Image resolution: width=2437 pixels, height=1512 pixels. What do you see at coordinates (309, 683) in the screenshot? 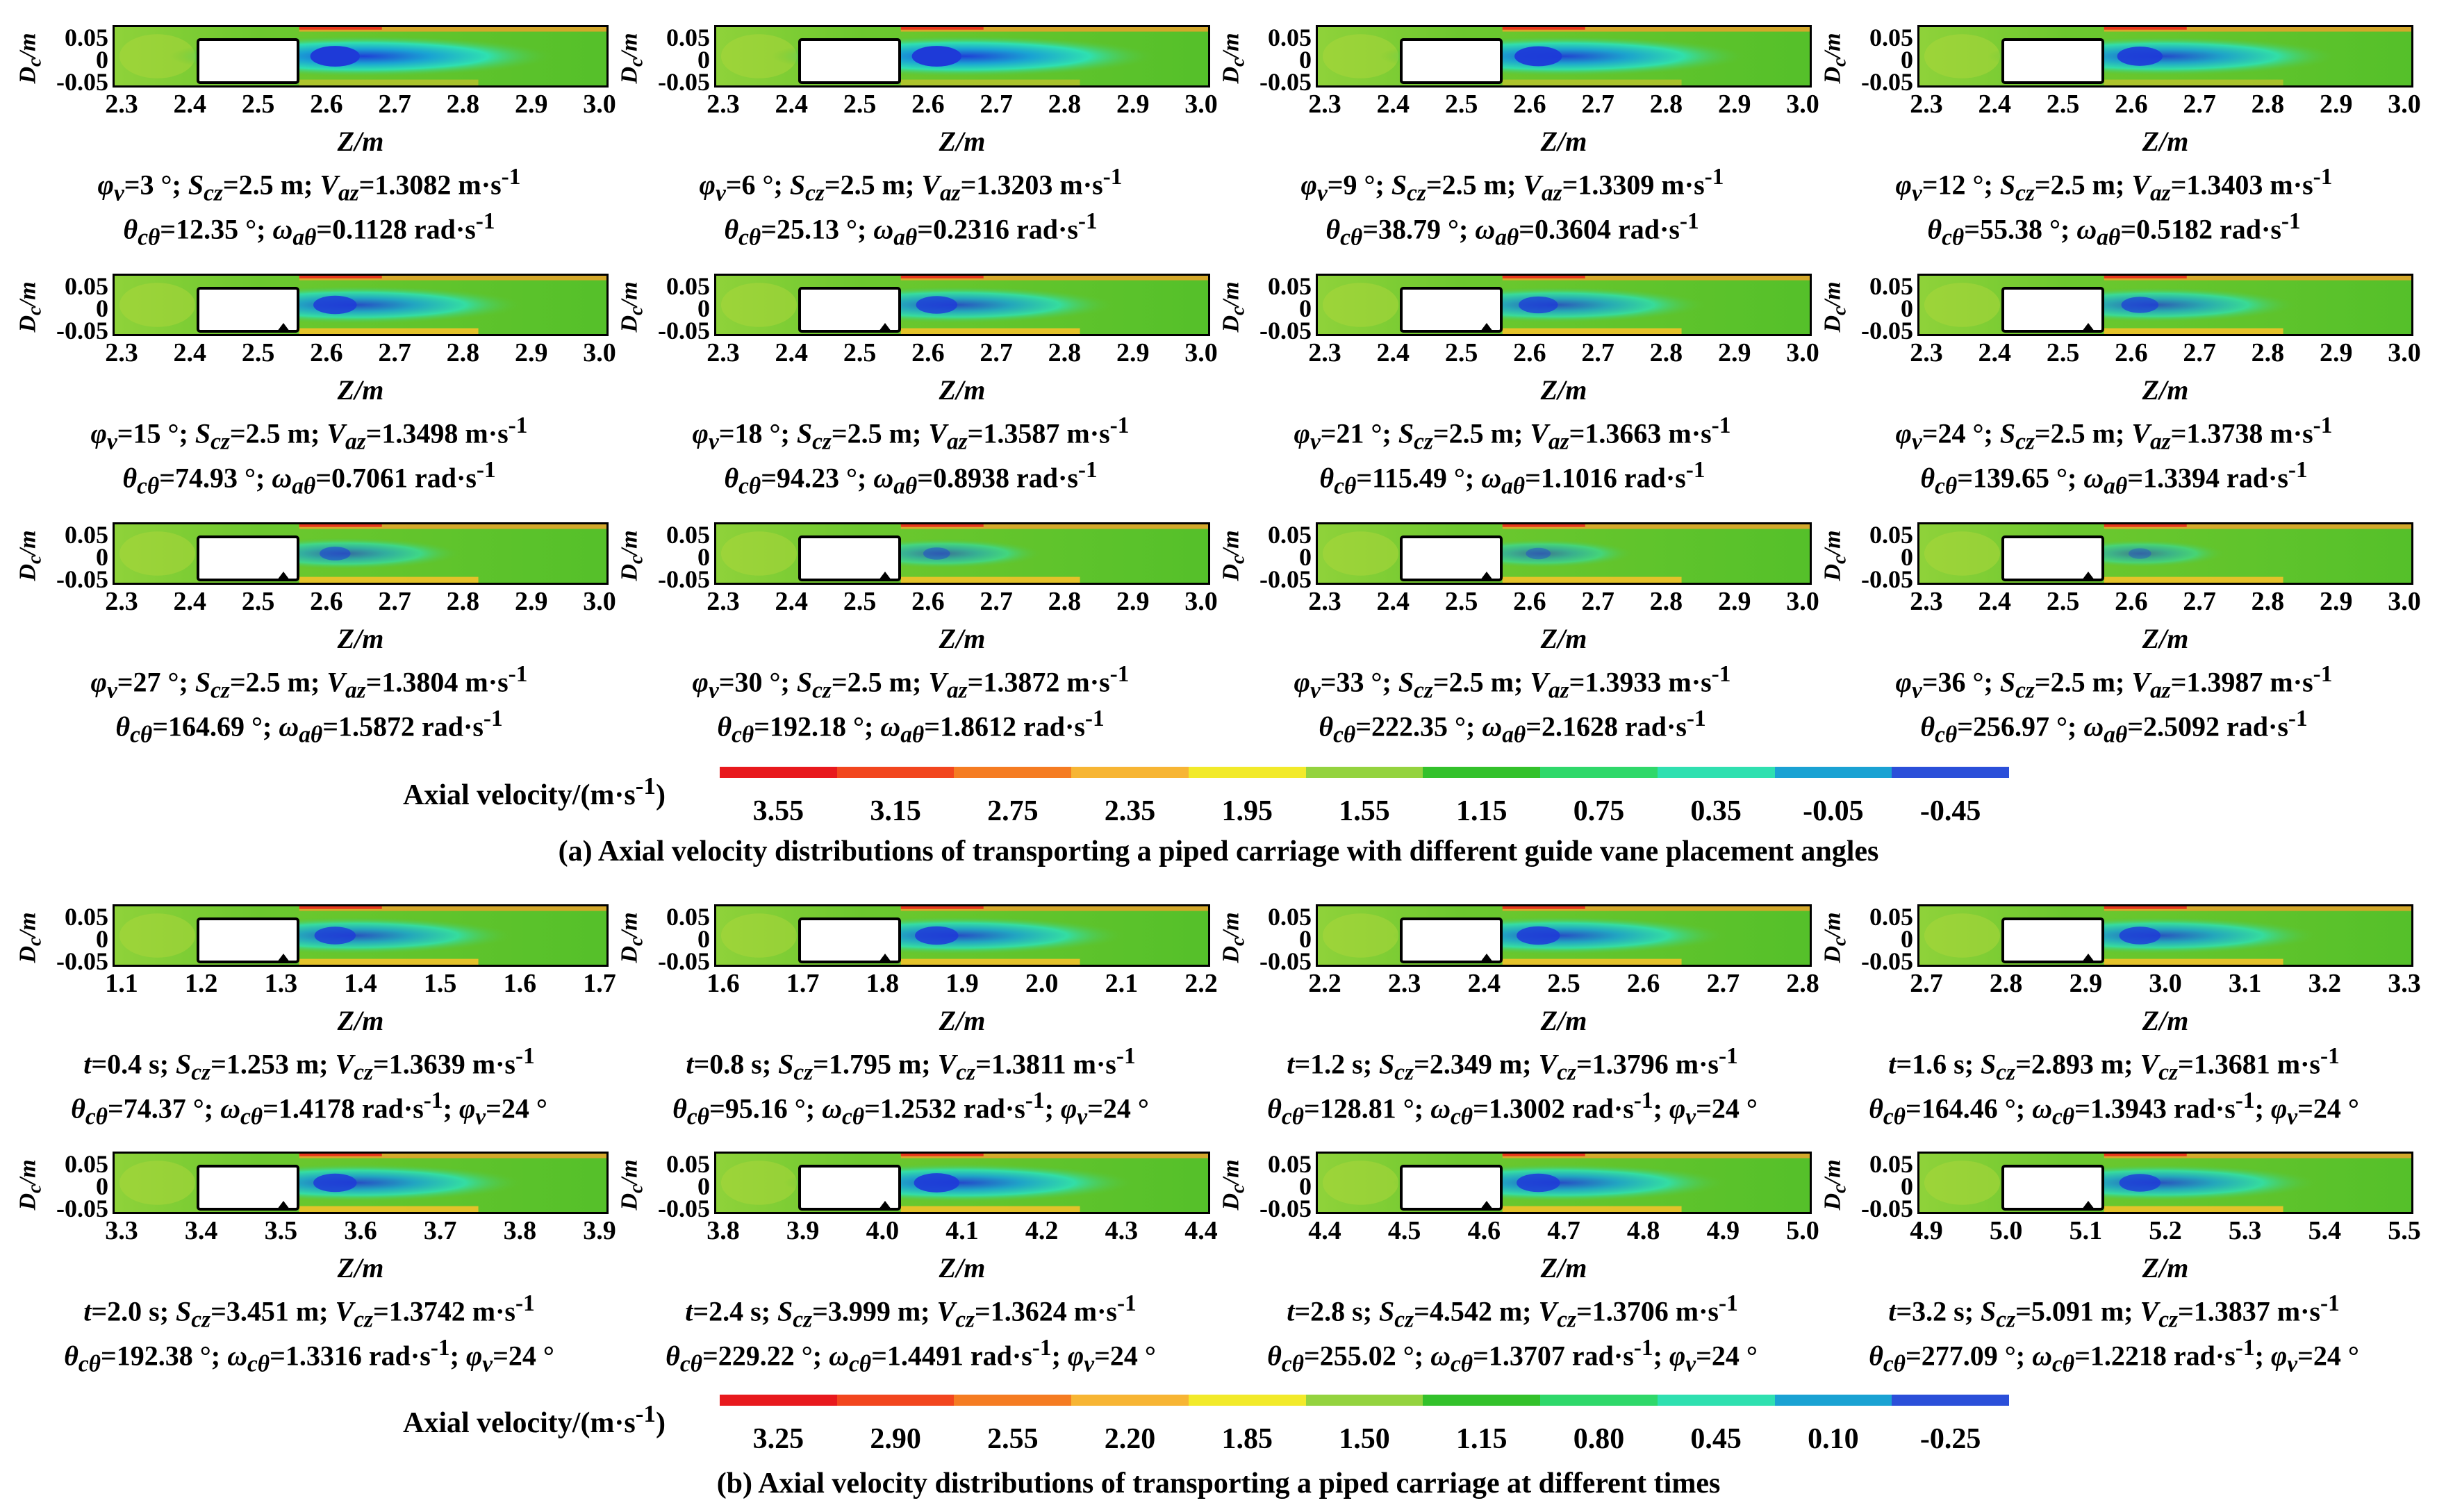
I see `parameter-line-1: φv=27 °; Scz=2.5 m; Vaz=1.3804 m·s-1` at bounding box center [309, 683].